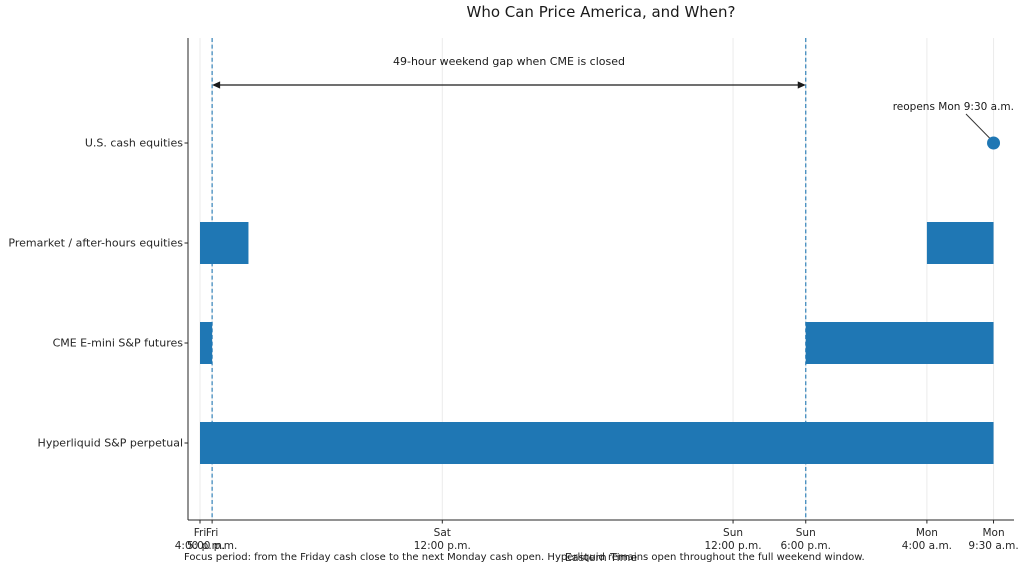 The image size is (1024, 570). Describe the element at coordinates (216, 85) in the screenshot. I see `gap-arrow-head-left` at that location.